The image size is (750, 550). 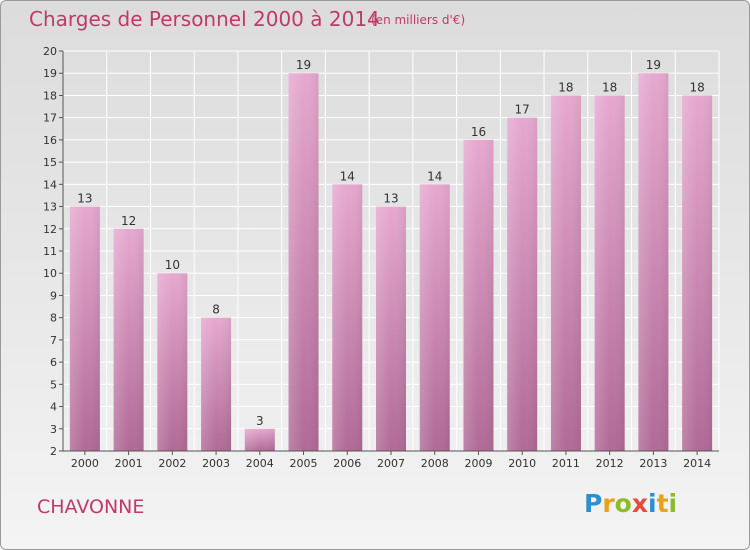 I want to click on chart-title: Charges de Personnel 2000 à 2014, so click(x=204, y=19).